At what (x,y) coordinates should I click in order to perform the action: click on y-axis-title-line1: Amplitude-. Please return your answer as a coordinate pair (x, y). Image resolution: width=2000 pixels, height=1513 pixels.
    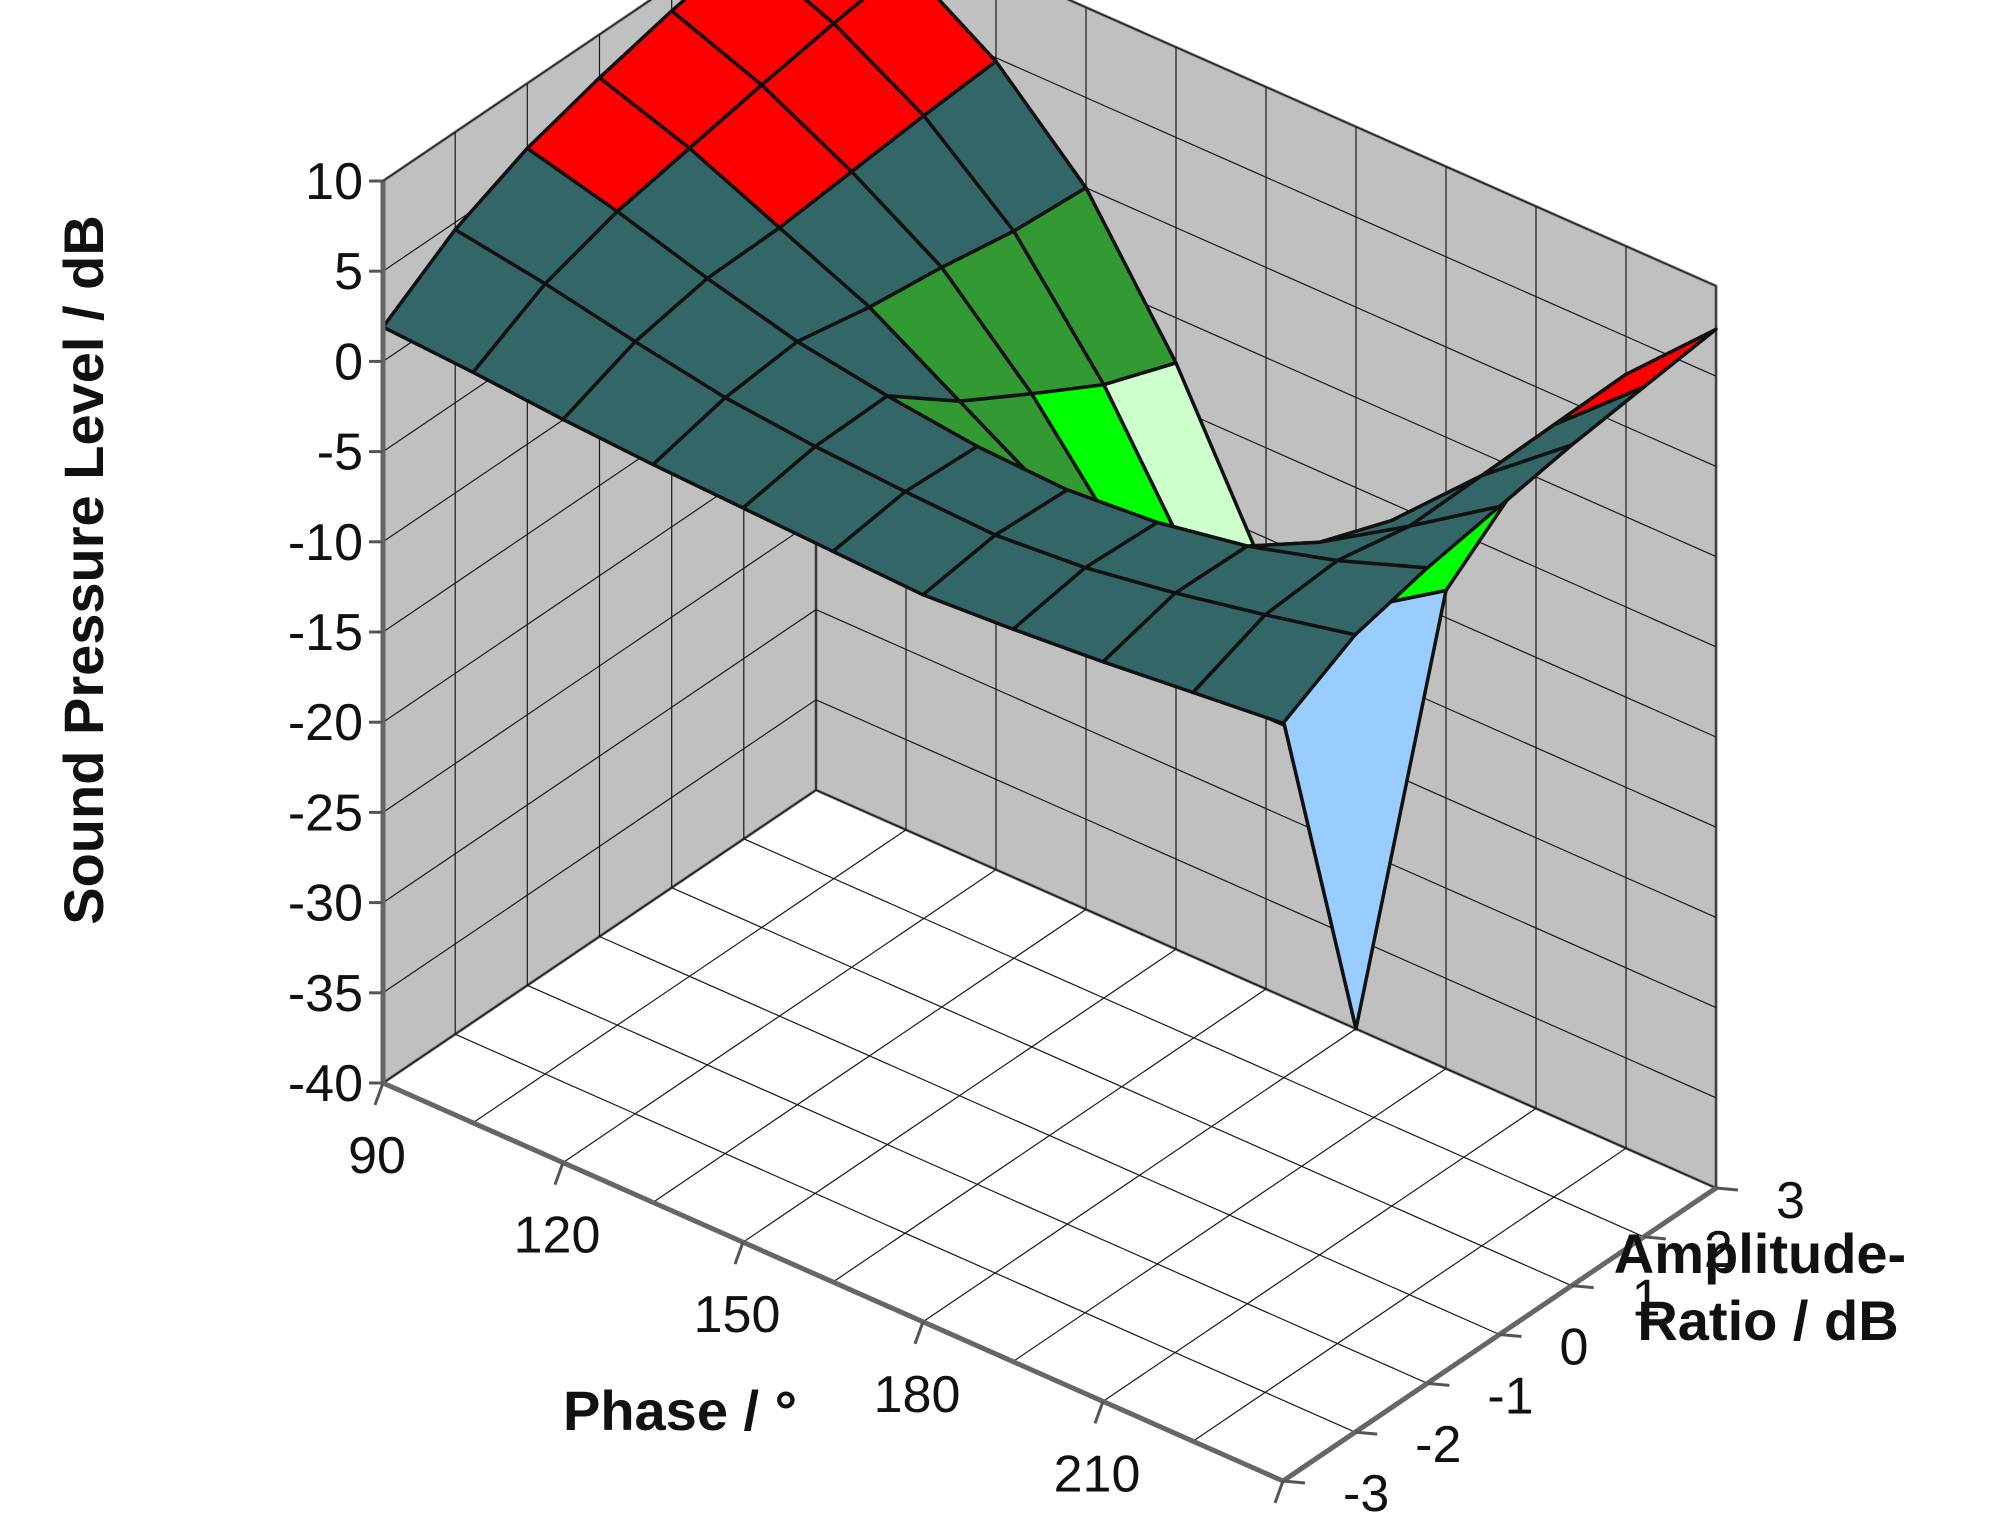
    Looking at the image, I should click on (1760, 1253).